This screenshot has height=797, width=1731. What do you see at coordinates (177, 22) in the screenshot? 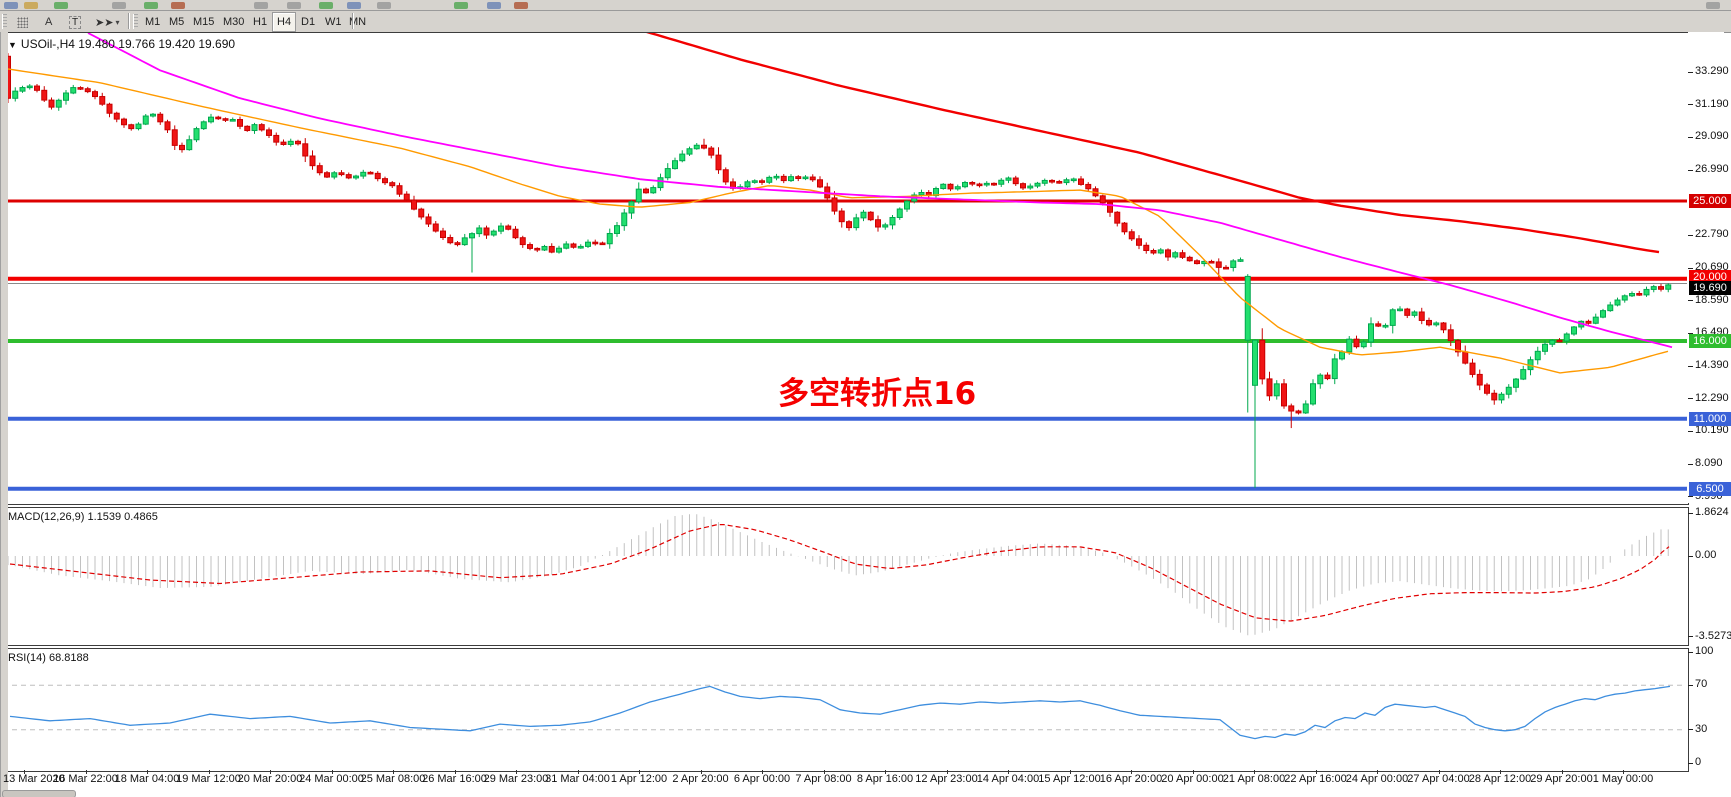
I see `timeframe-button-M5: M5` at bounding box center [177, 22].